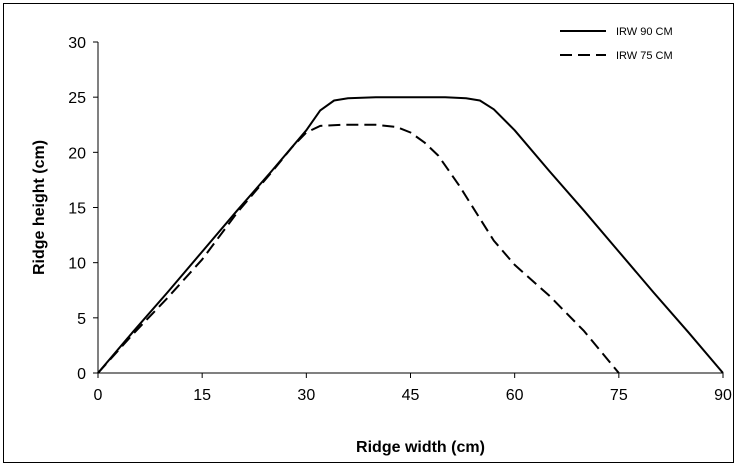 This screenshot has width=737, height=466. What do you see at coordinates (644, 56) in the screenshot?
I see `legend-label-2: IRW 75 CM` at bounding box center [644, 56].